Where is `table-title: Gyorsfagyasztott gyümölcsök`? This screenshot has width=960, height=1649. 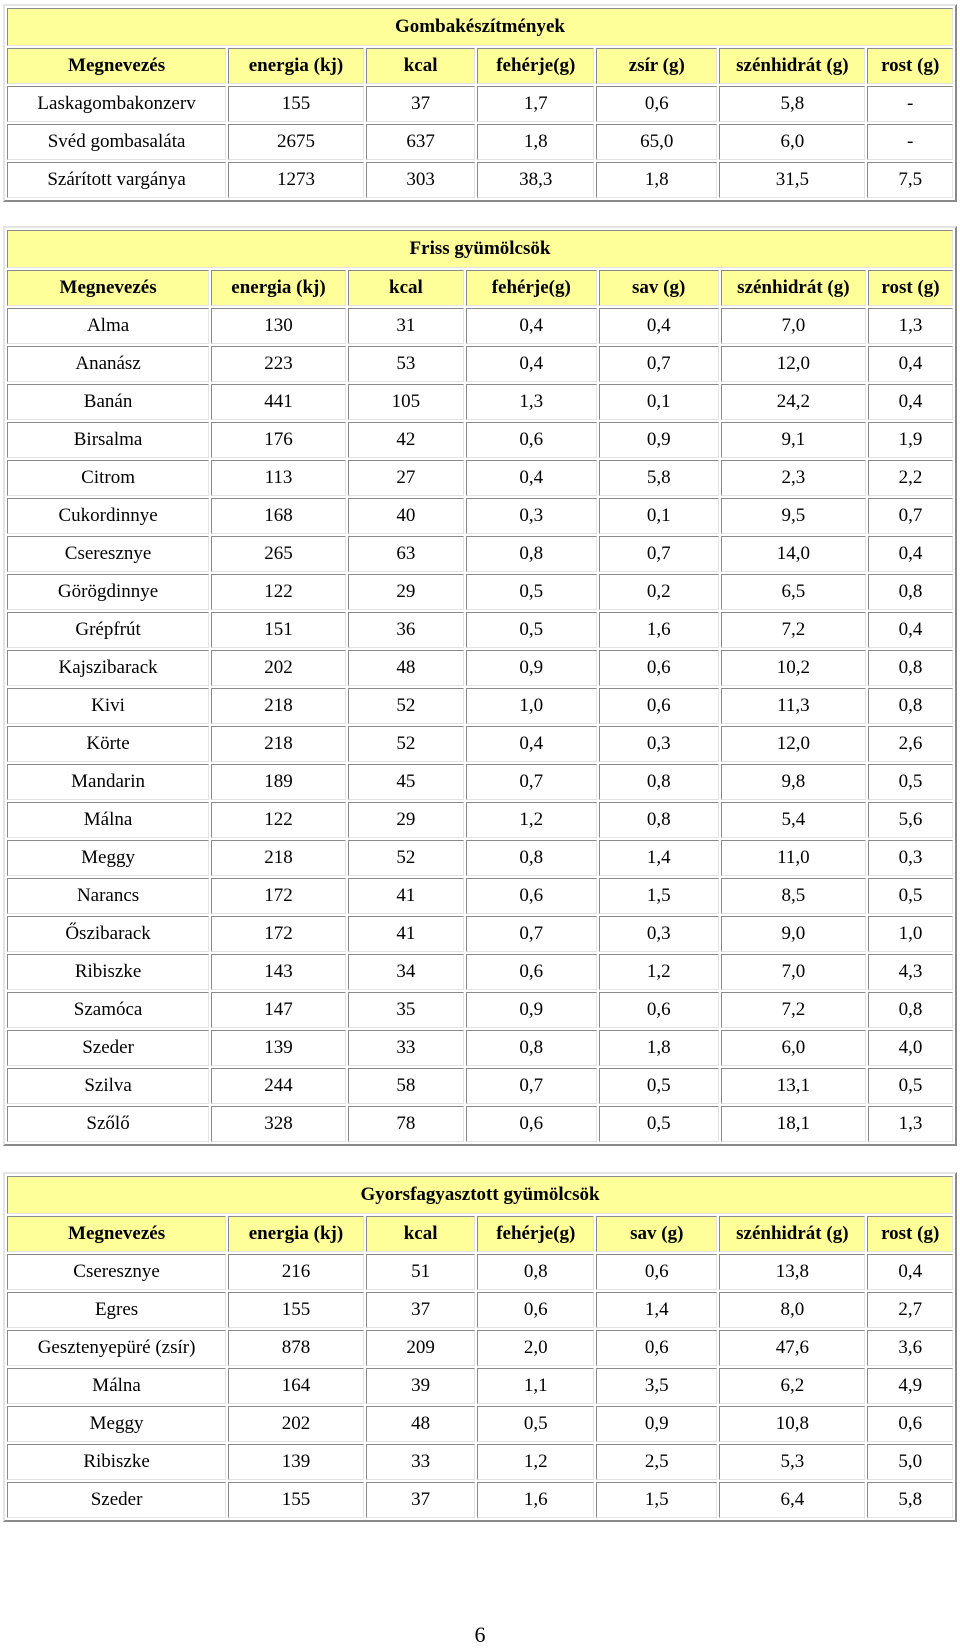
table-title: Gyorsfagyasztott gyümölcsök is located at coordinates (480, 1195).